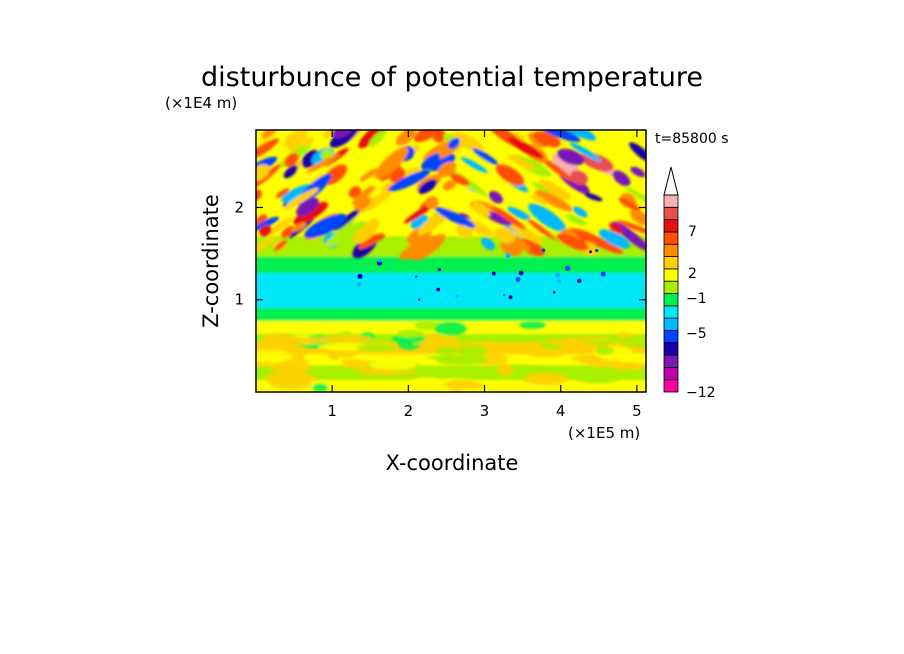 The image size is (904, 654). I want to click on colorbar-tick-label: −1, so click(696, 299).